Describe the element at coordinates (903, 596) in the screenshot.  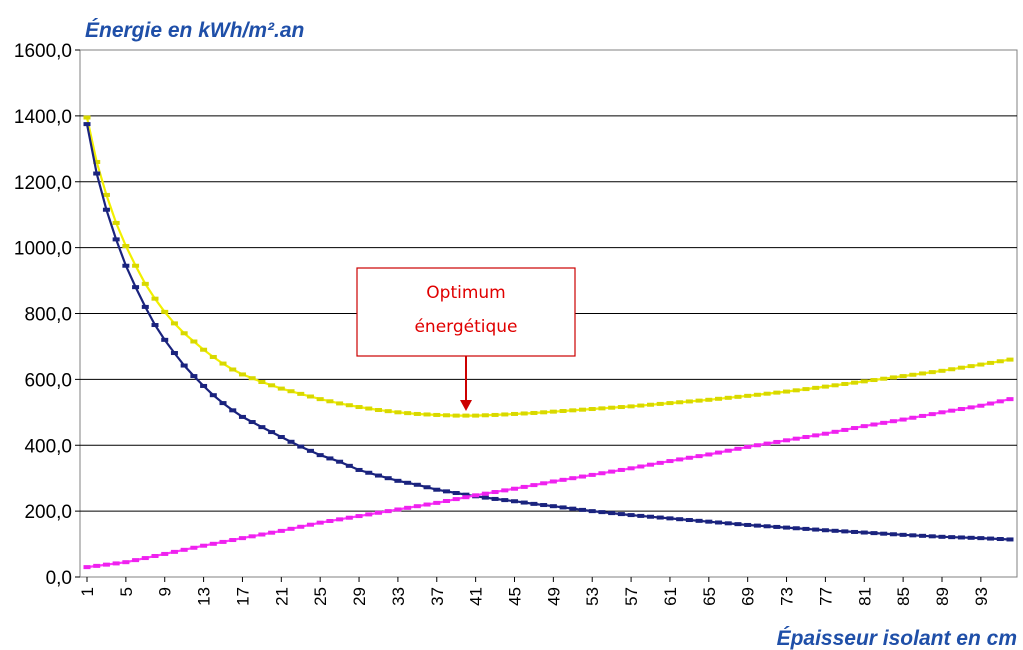
I see `x-tick-label: 85` at that location.